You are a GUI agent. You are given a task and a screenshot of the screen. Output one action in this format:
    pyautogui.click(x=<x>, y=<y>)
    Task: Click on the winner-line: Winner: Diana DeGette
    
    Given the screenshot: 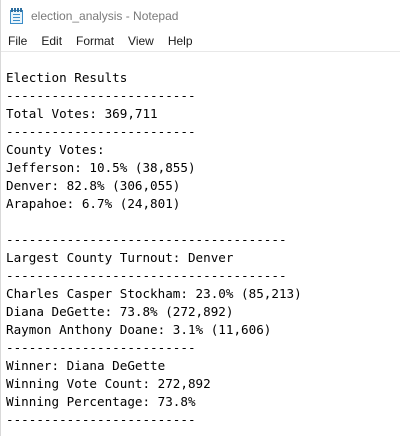 What is the action you would take?
    pyautogui.click(x=86, y=365)
    